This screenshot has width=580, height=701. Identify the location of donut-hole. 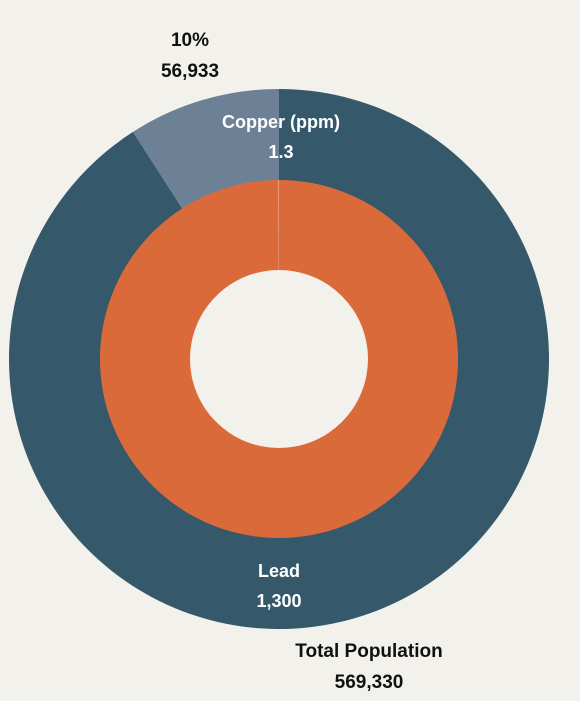
(279, 359).